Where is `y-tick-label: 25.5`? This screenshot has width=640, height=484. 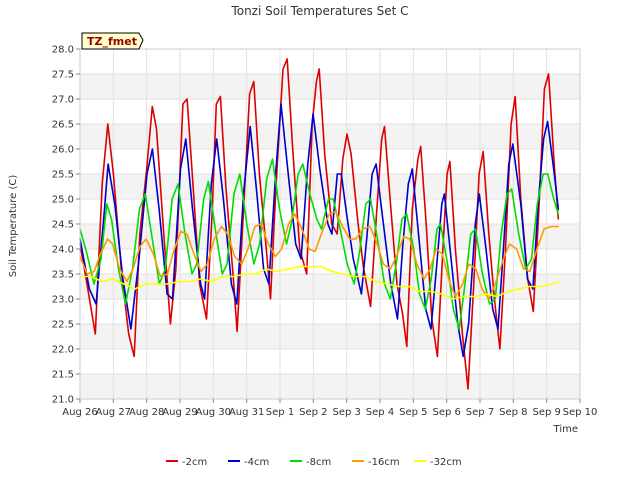 y-tick-label: 25.5 is located at coordinates (63, 175).